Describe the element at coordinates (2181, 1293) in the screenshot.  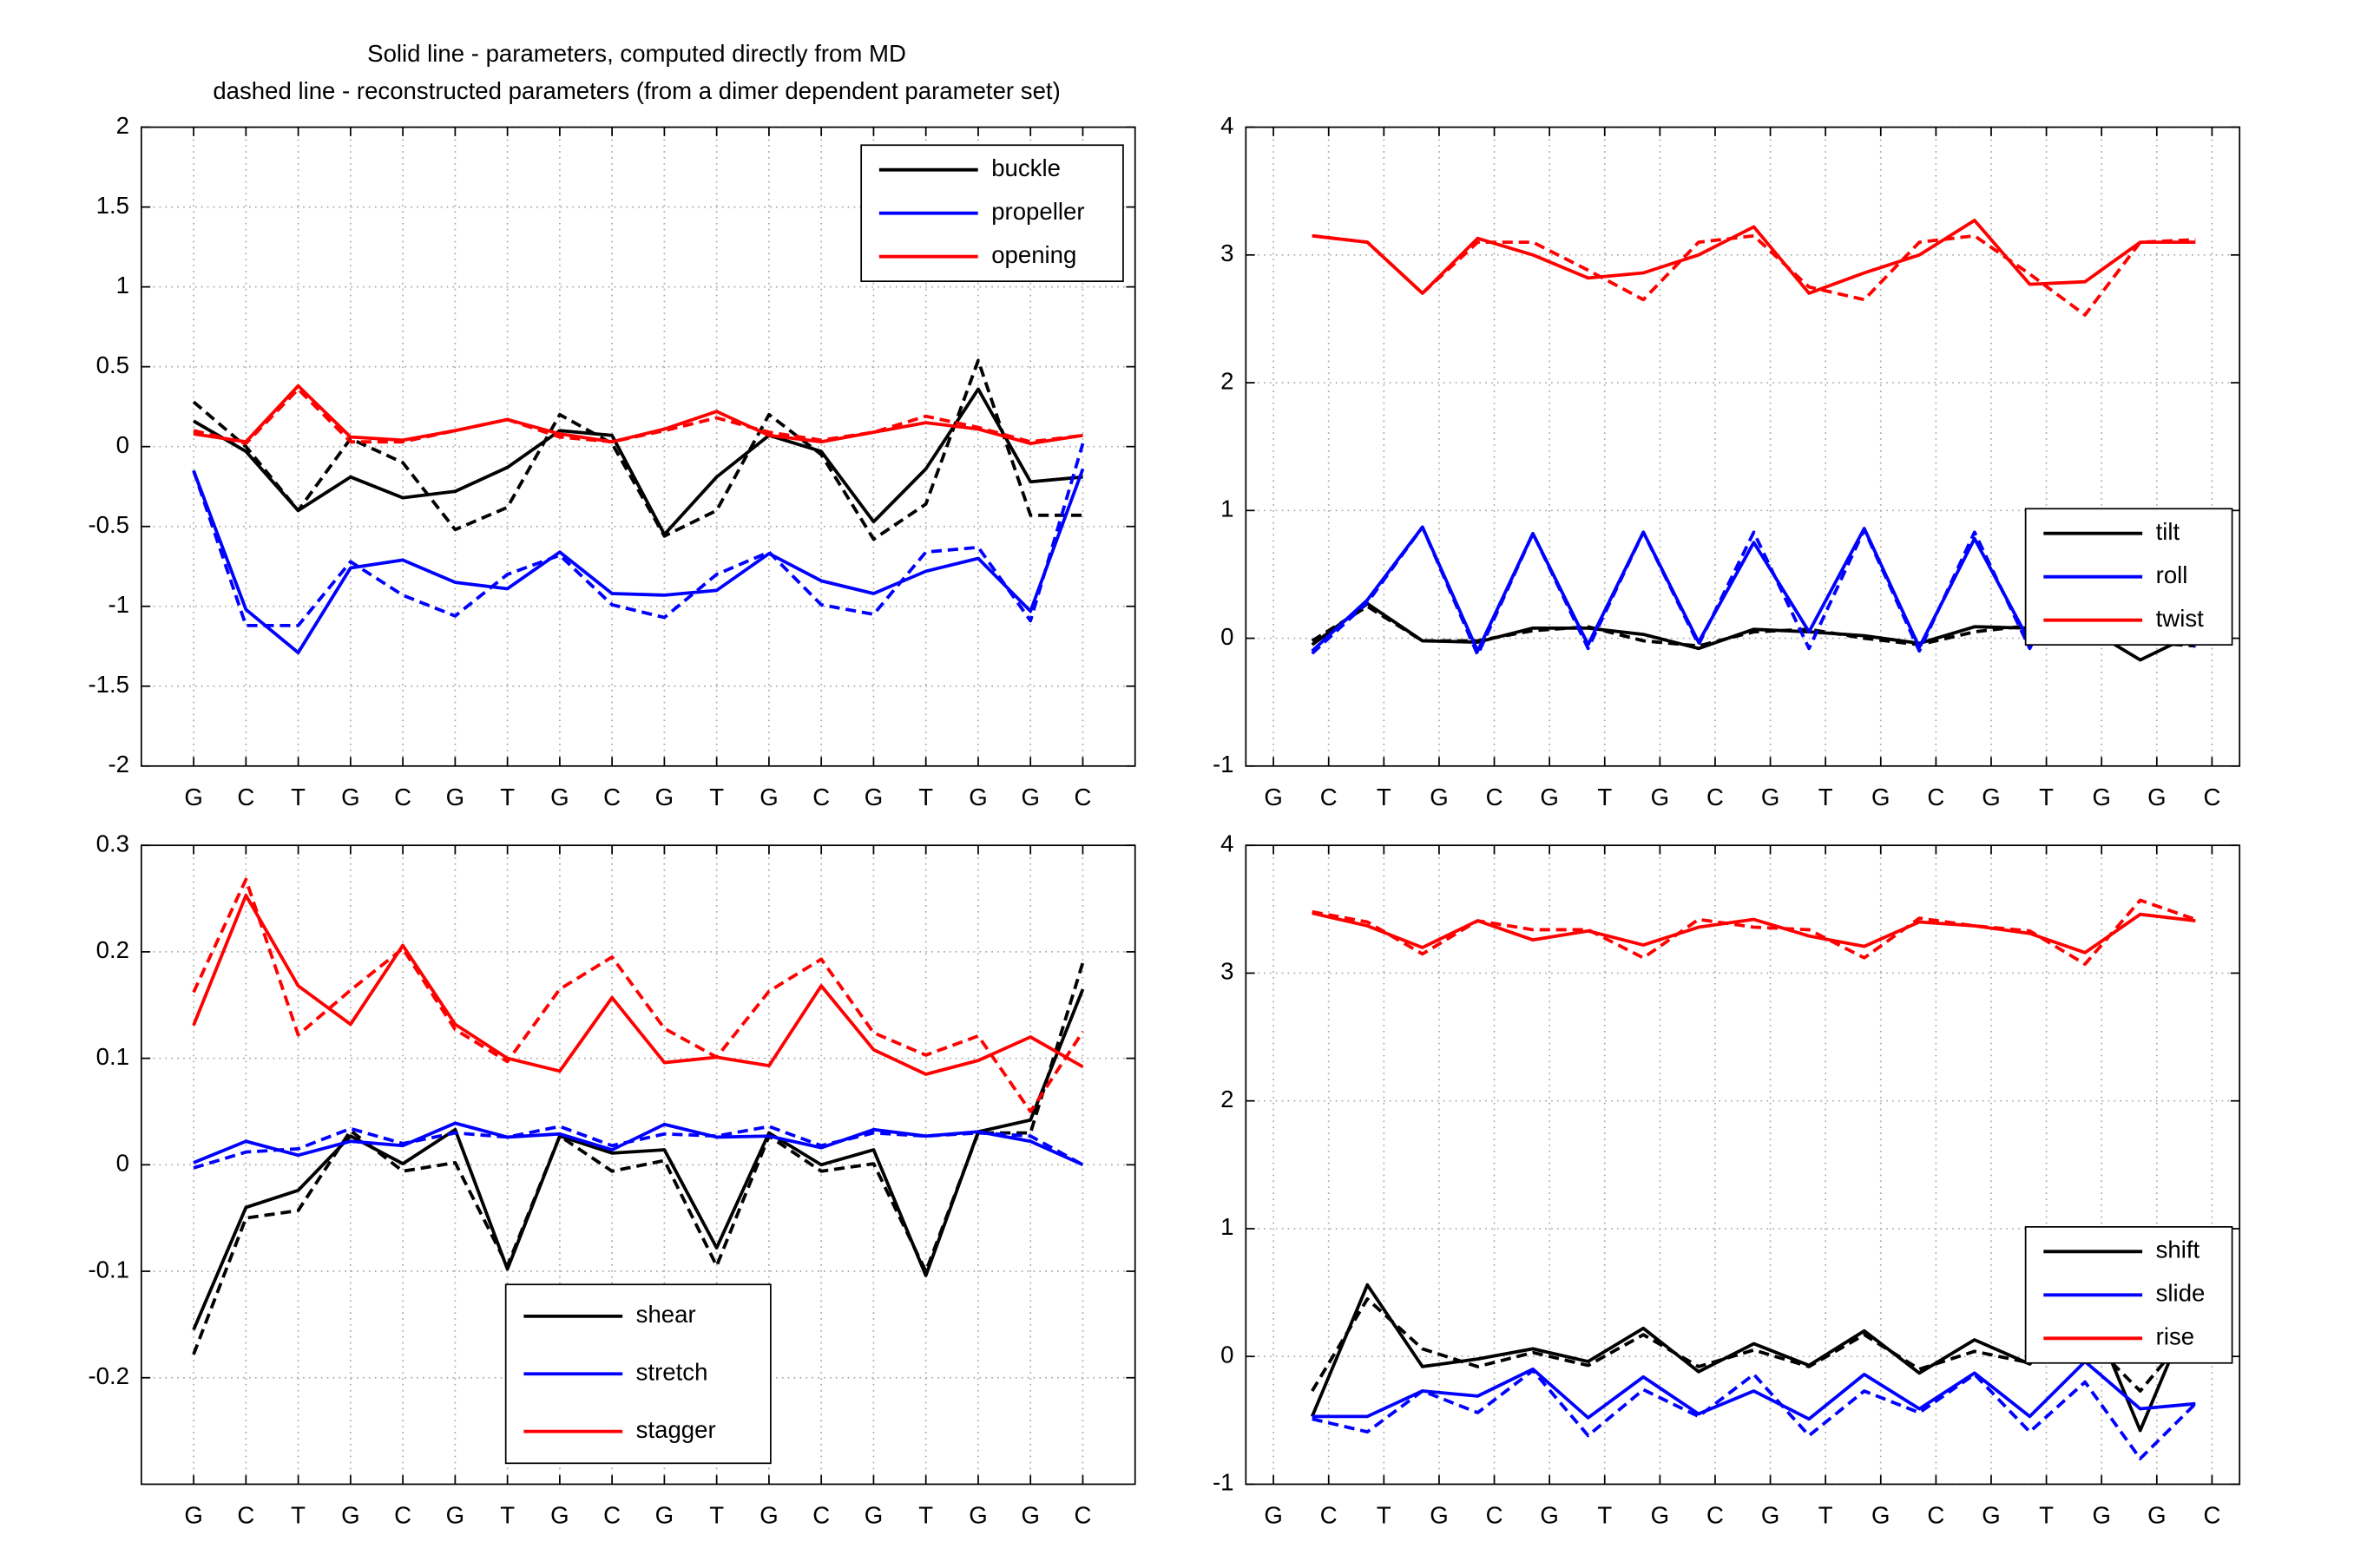
I see `legend-label: slide` at that location.